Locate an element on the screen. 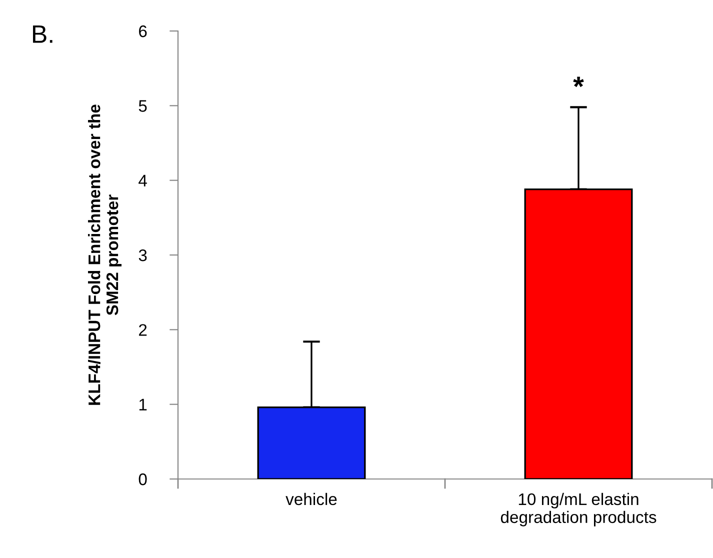 This screenshot has width=713, height=558. annotation: * is located at coordinates (578, 82).